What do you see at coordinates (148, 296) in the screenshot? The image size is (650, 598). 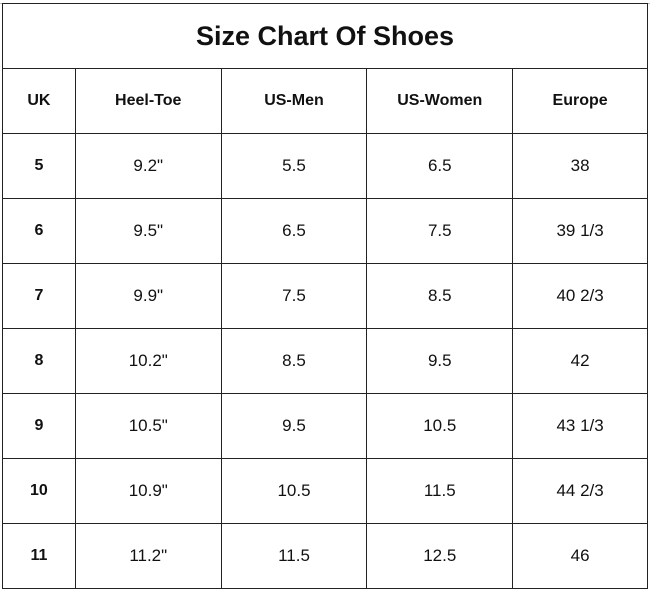 I see `table-cell: 9.9"` at bounding box center [148, 296].